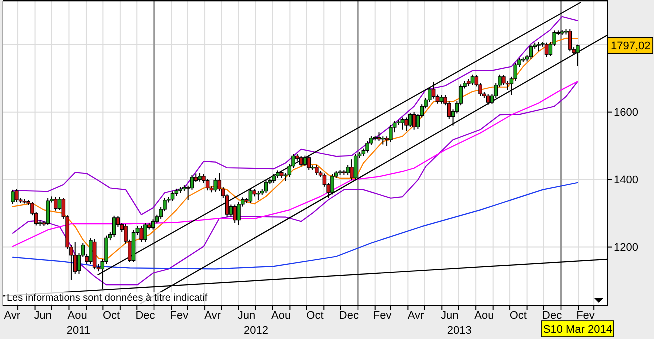 The width and height of the screenshot is (654, 339). What do you see at coordinates (577, 330) in the screenshot?
I see `text: S10 Mar 2014` at bounding box center [577, 330].